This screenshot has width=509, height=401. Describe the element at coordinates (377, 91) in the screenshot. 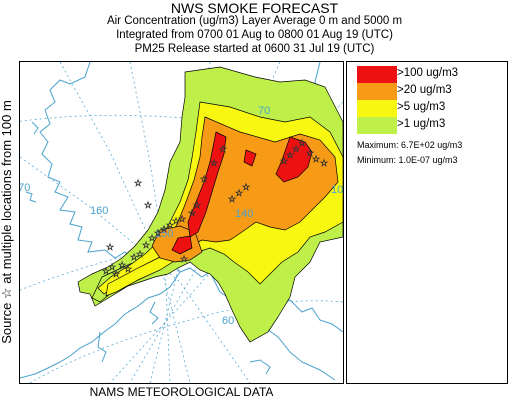

I see `legend-swatch-orange` at that location.